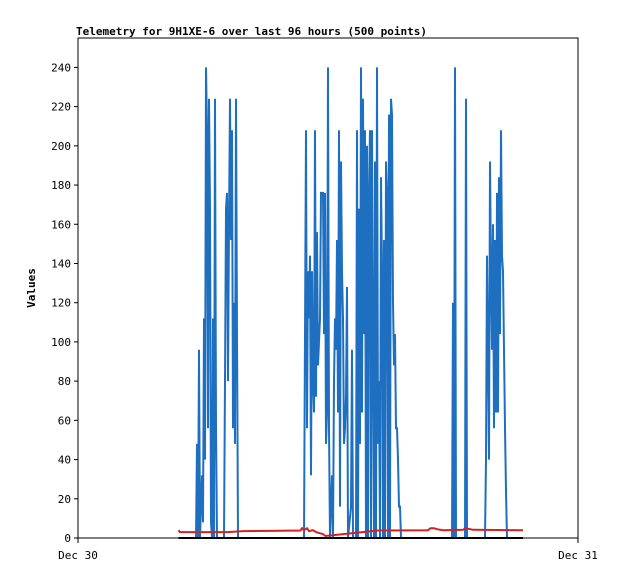 This screenshot has width=618, height=579. Describe the element at coordinates (328, 550) in the screenshot. I see `x-axis: Dec 30 Dec 31` at that location.